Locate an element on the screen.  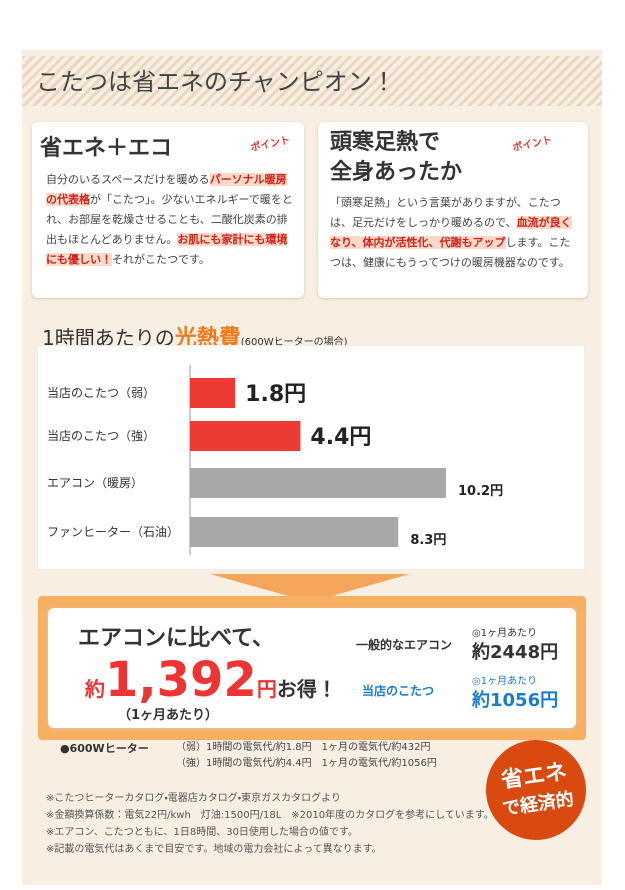
header-band is located at coordinates (312, 81).